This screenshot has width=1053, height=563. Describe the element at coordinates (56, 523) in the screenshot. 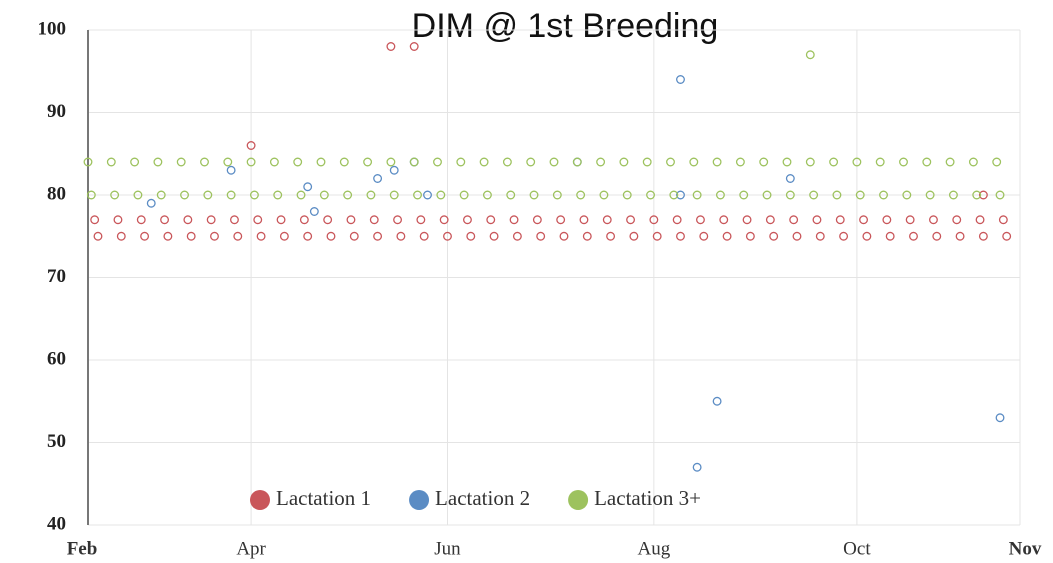

I see `y-tick-label: 40` at that location.